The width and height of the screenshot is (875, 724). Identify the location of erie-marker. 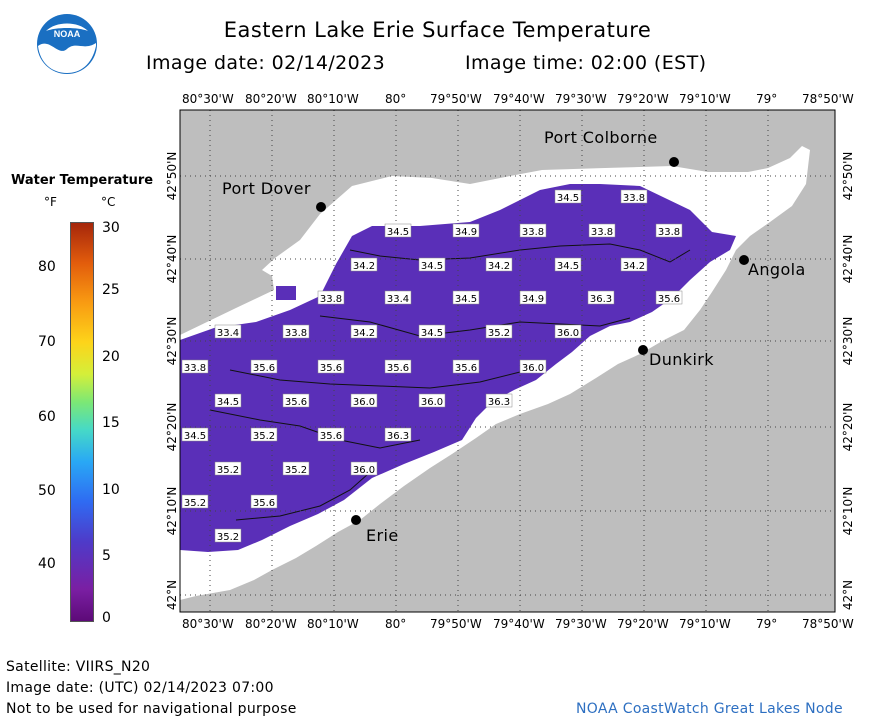
(356, 520).